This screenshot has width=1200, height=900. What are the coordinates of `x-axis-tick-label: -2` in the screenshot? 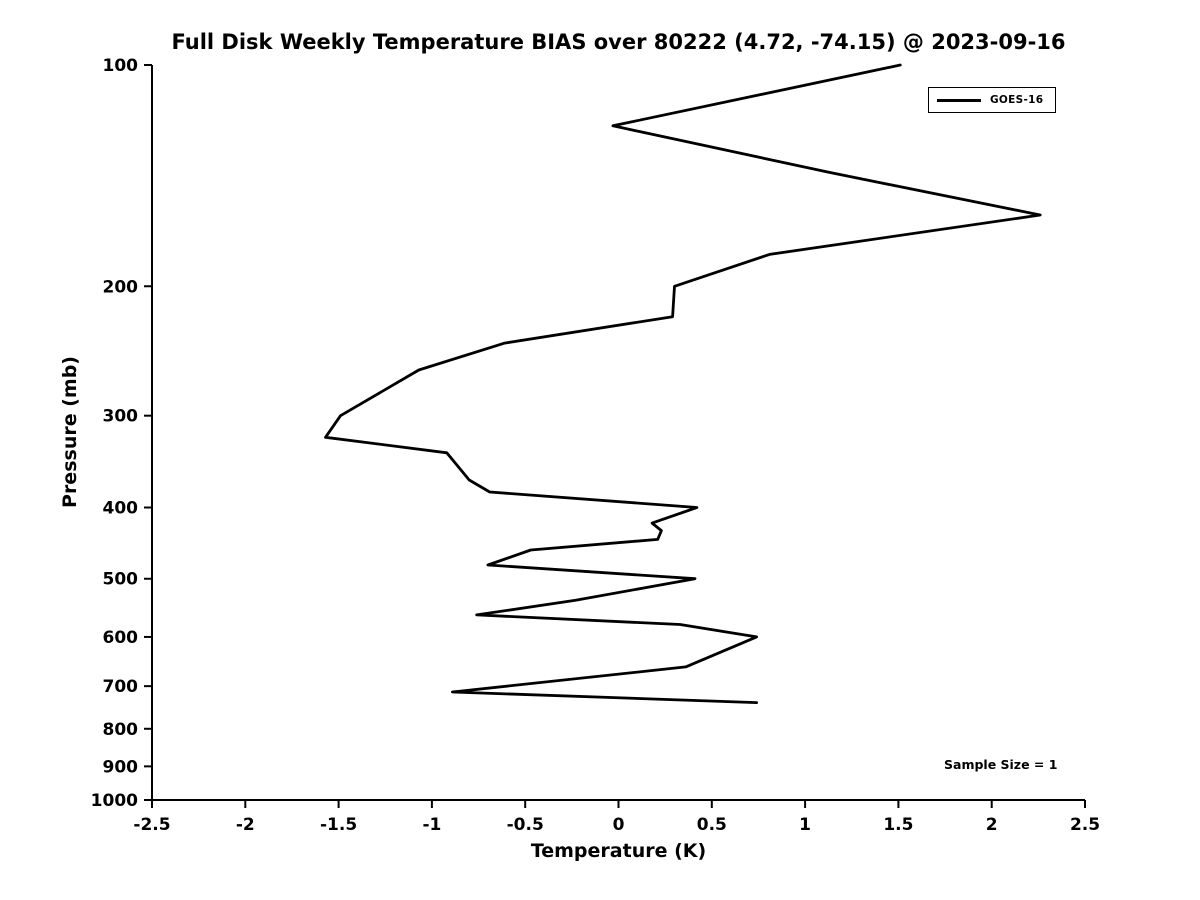 It's located at (245, 825).